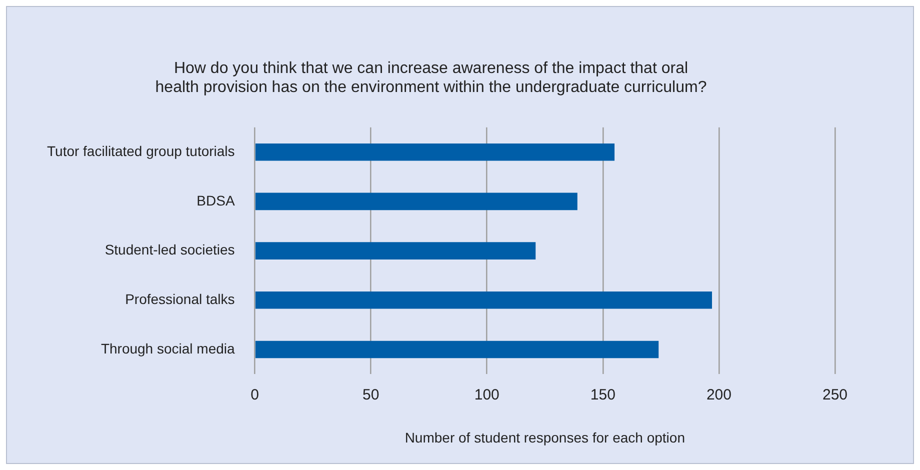  What do you see at coordinates (371, 395) in the screenshot?
I see `x-tick-label: 50` at bounding box center [371, 395].